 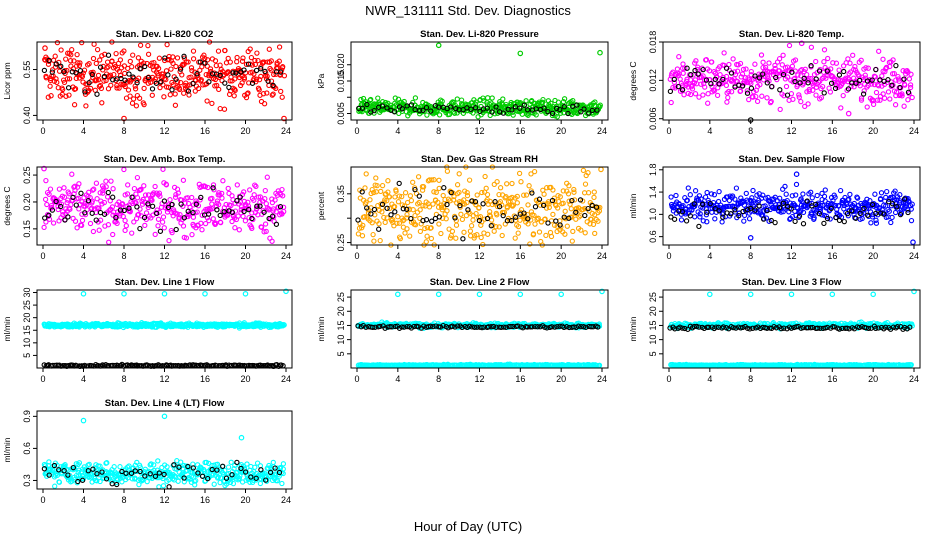 What do you see at coordinates (27, 293) in the screenshot?
I see `y-tick-label: 30` at bounding box center [27, 293].